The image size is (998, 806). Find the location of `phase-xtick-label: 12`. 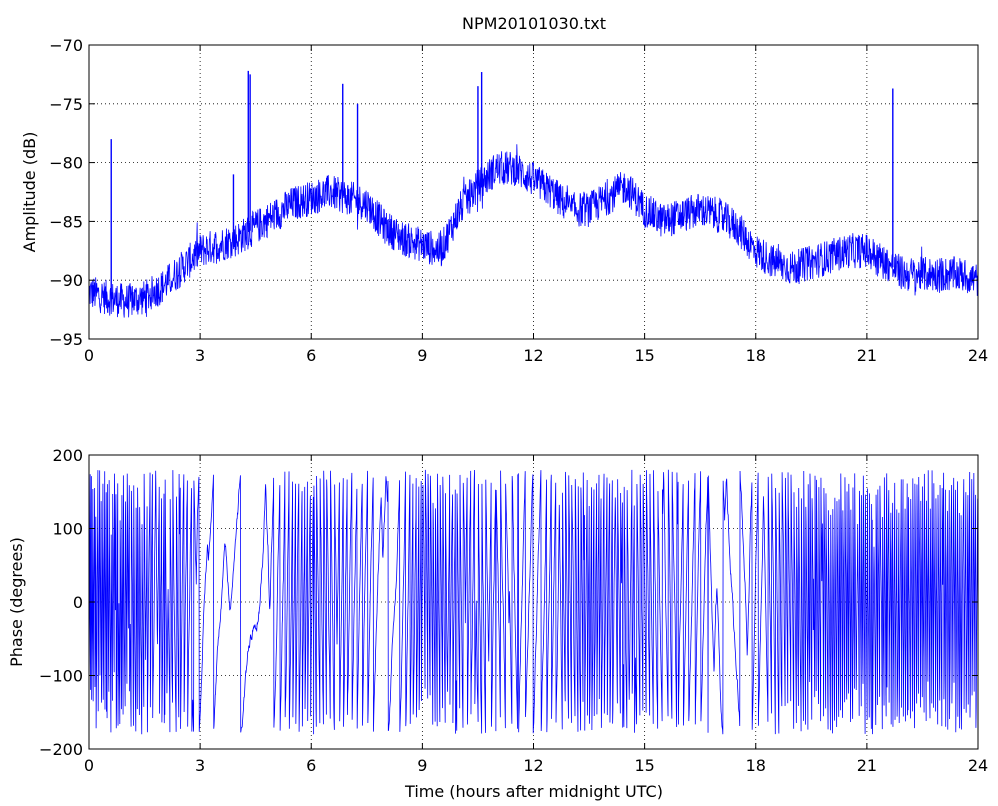

phase-xtick-label: 12 is located at coordinates (533, 765).